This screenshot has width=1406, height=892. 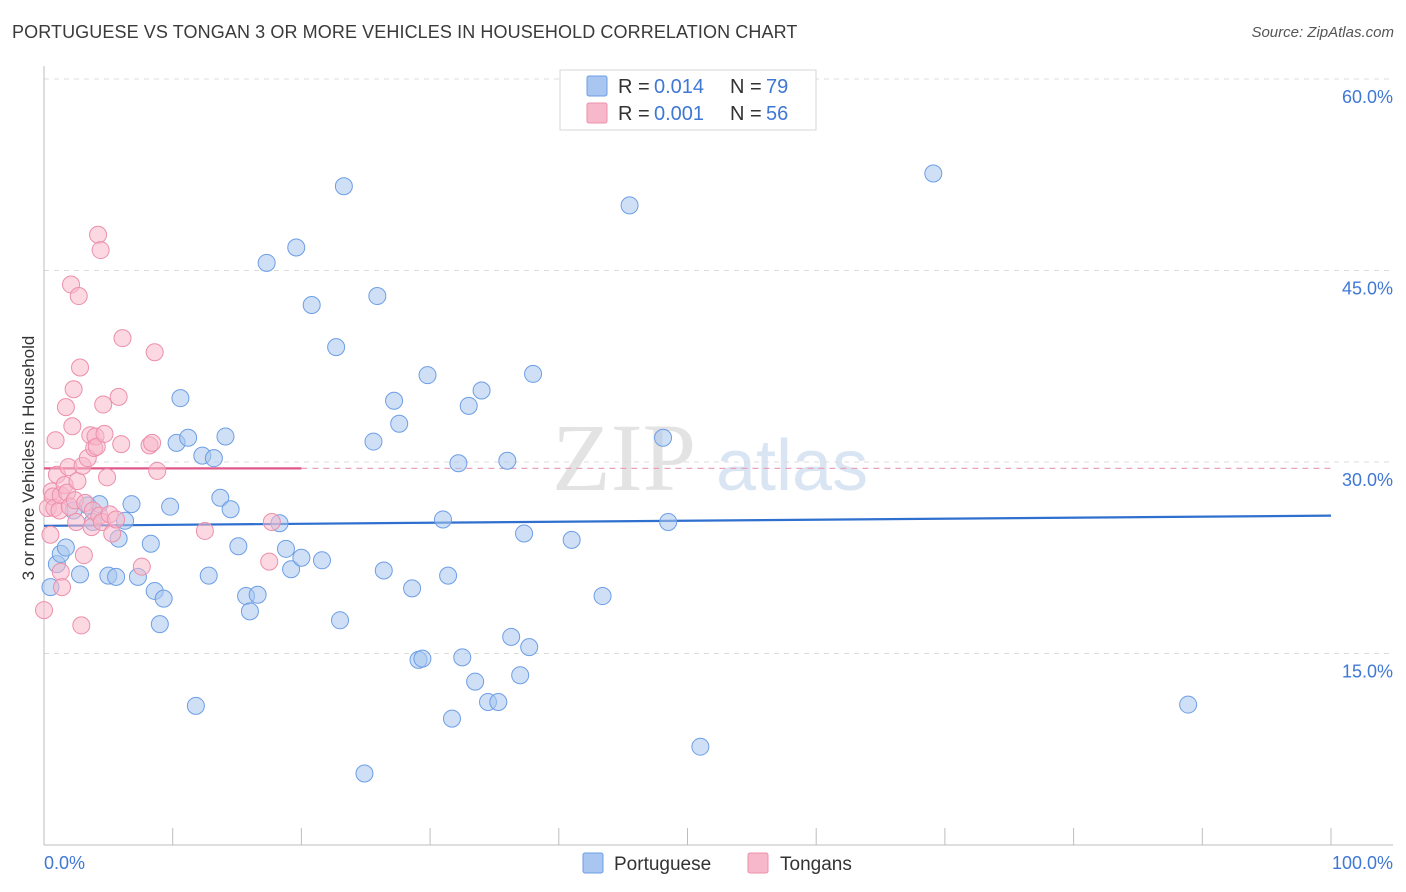 I want to click on bottom-legend: Portuguese Tongans, so click(x=717, y=863).